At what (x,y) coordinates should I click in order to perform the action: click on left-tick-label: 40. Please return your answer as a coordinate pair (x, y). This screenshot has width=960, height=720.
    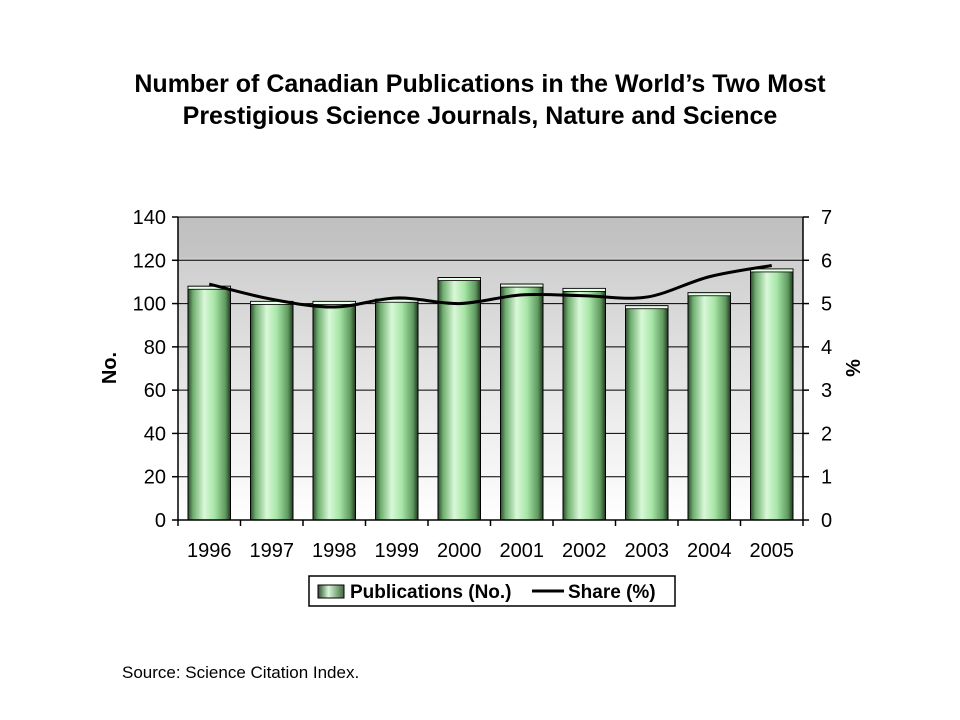
    Looking at the image, I should click on (155, 434).